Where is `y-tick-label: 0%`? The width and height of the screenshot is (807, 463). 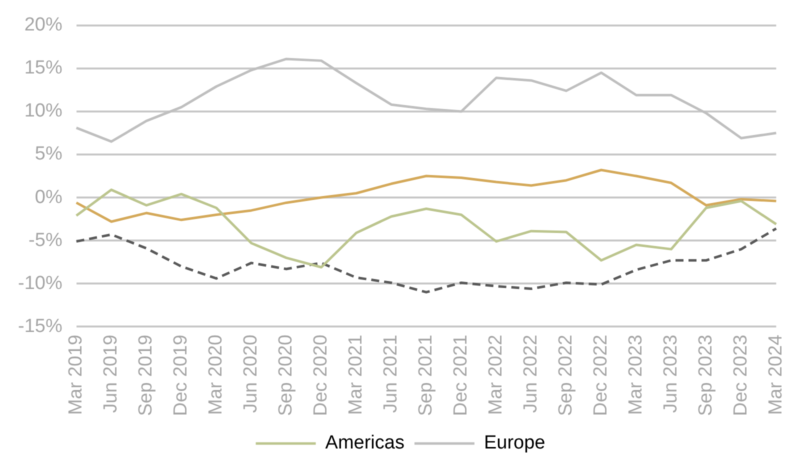 y-tick-label: 0% is located at coordinates (48, 197).